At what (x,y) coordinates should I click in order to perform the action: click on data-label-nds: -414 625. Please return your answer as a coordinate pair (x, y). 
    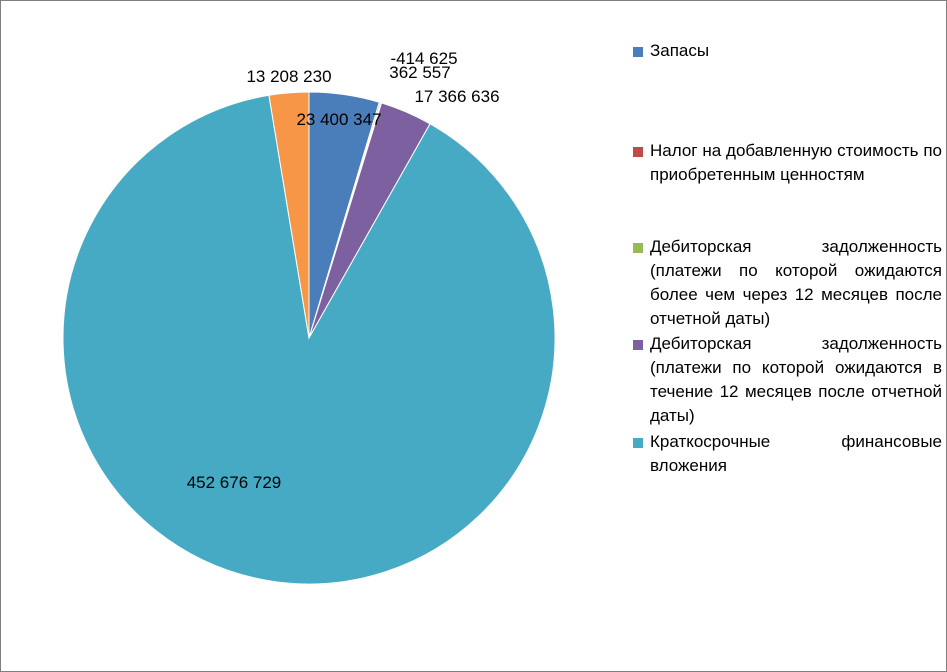
    Looking at the image, I should click on (423, 58).